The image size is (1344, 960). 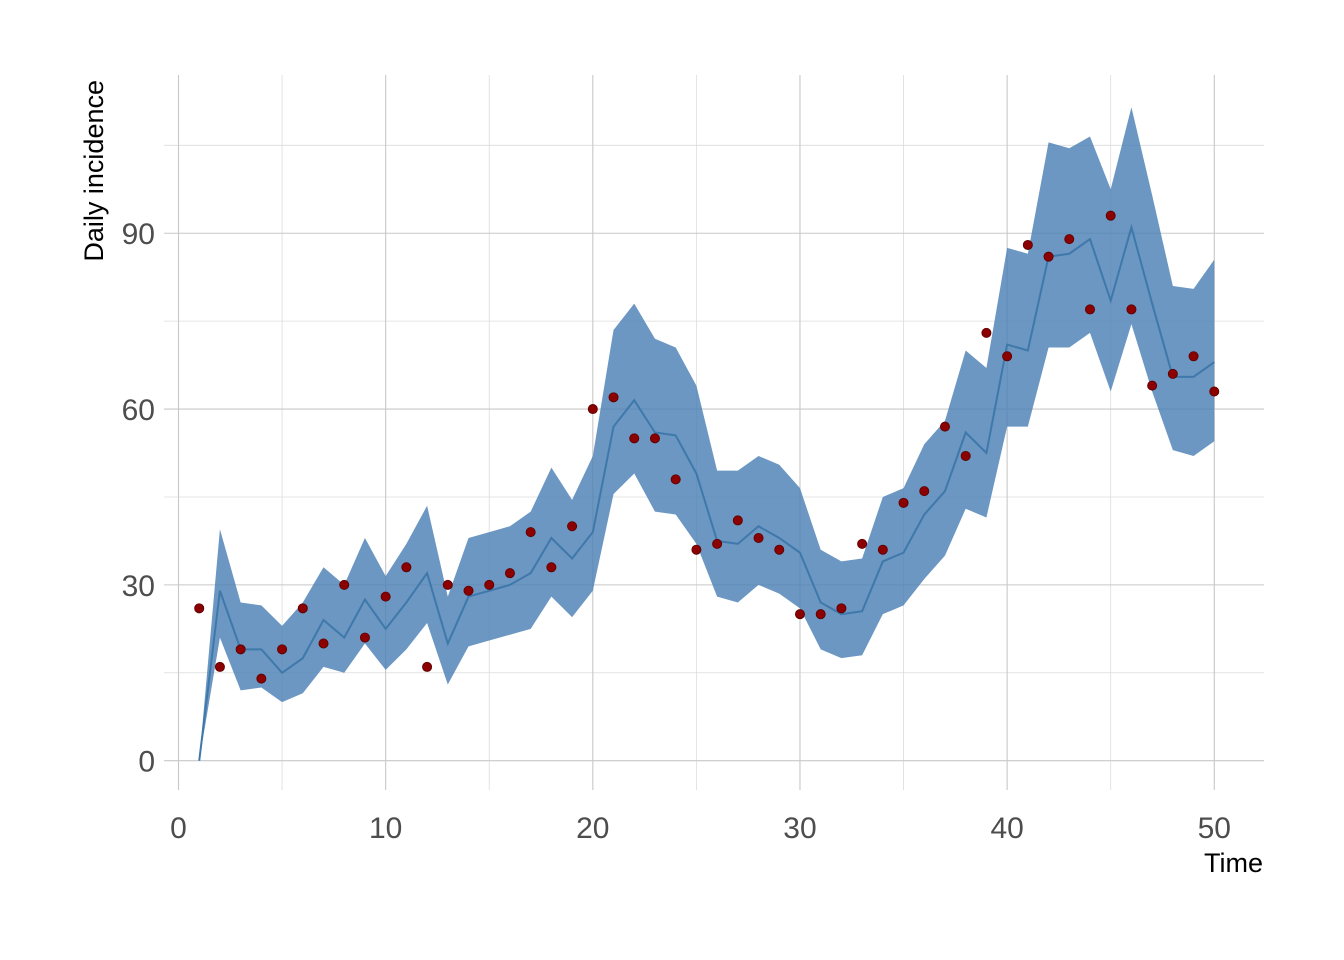 What do you see at coordinates (146, 762) in the screenshot?
I see `y-tick-label: 0` at bounding box center [146, 762].